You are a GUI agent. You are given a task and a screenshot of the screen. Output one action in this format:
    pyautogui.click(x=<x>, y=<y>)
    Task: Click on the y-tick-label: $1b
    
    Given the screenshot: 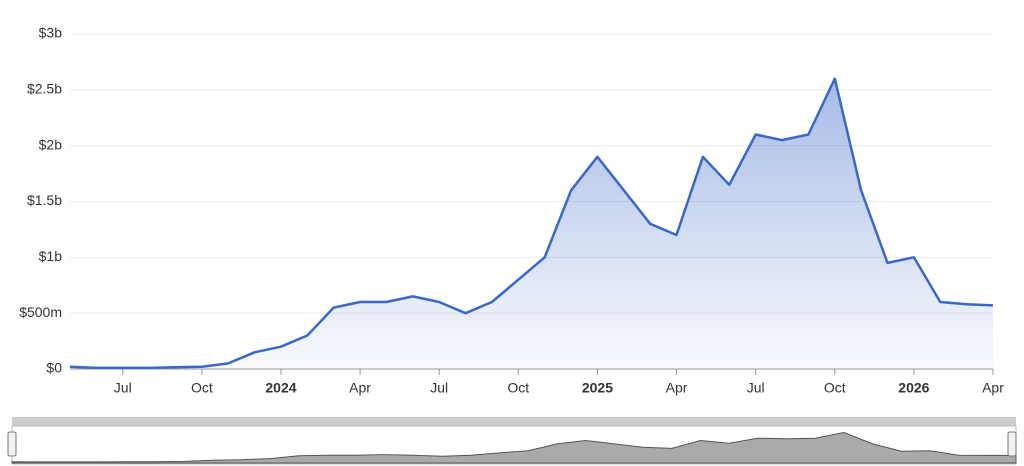 What is the action you would take?
    pyautogui.click(x=51, y=256)
    